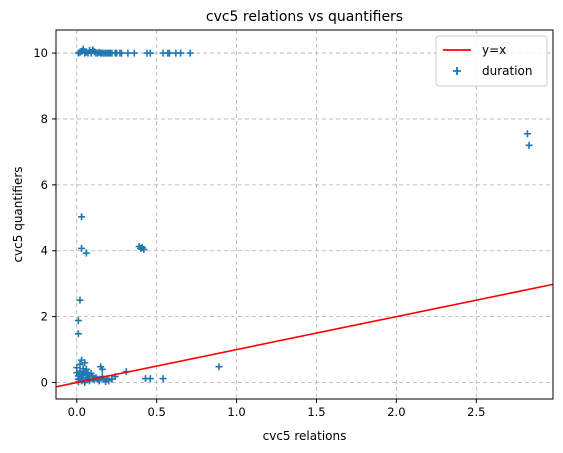 The image size is (563, 453). I want to click on x-tick-label: 1.0, so click(236, 412).